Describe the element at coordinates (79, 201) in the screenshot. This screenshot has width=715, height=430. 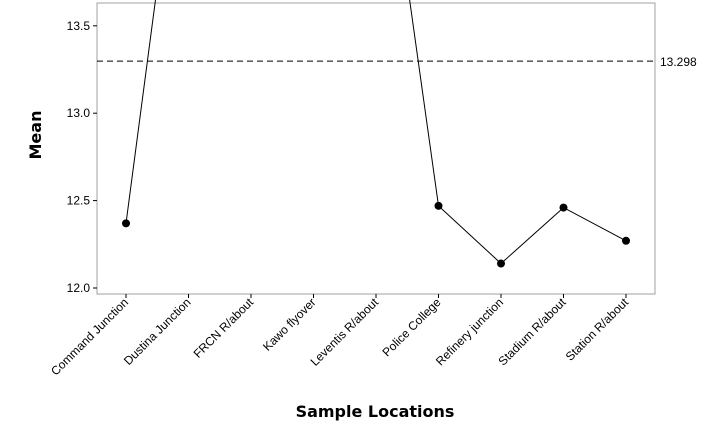
I see `y-tick-label: 12.5` at that location.